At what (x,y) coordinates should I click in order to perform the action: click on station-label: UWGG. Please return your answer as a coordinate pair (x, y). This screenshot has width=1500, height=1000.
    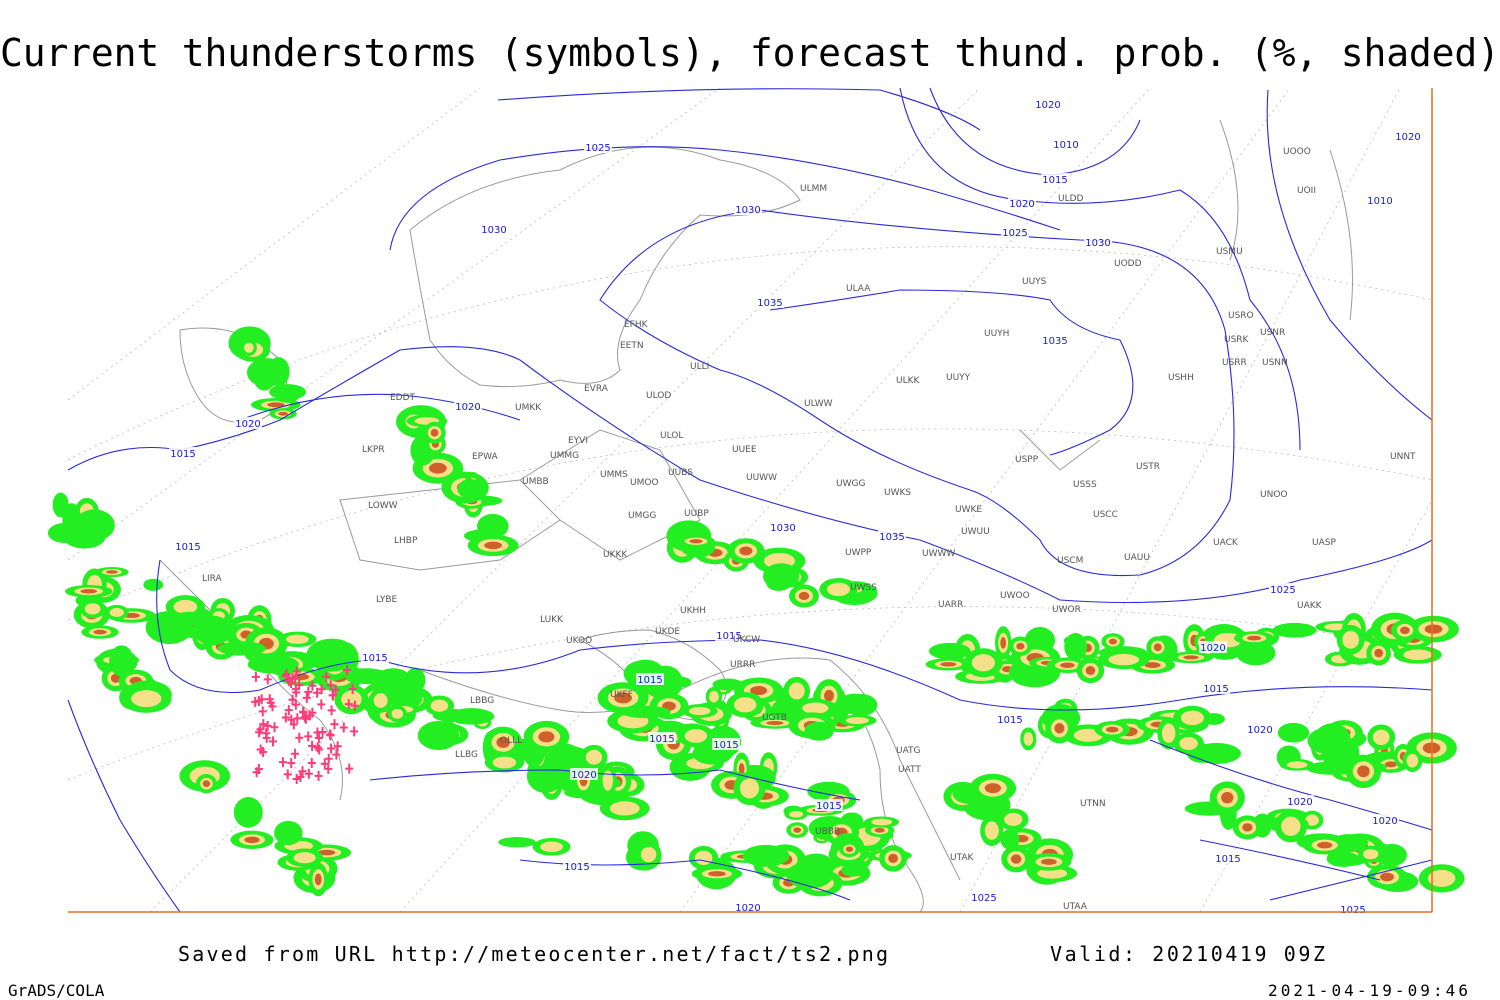
    Looking at the image, I should click on (850, 484).